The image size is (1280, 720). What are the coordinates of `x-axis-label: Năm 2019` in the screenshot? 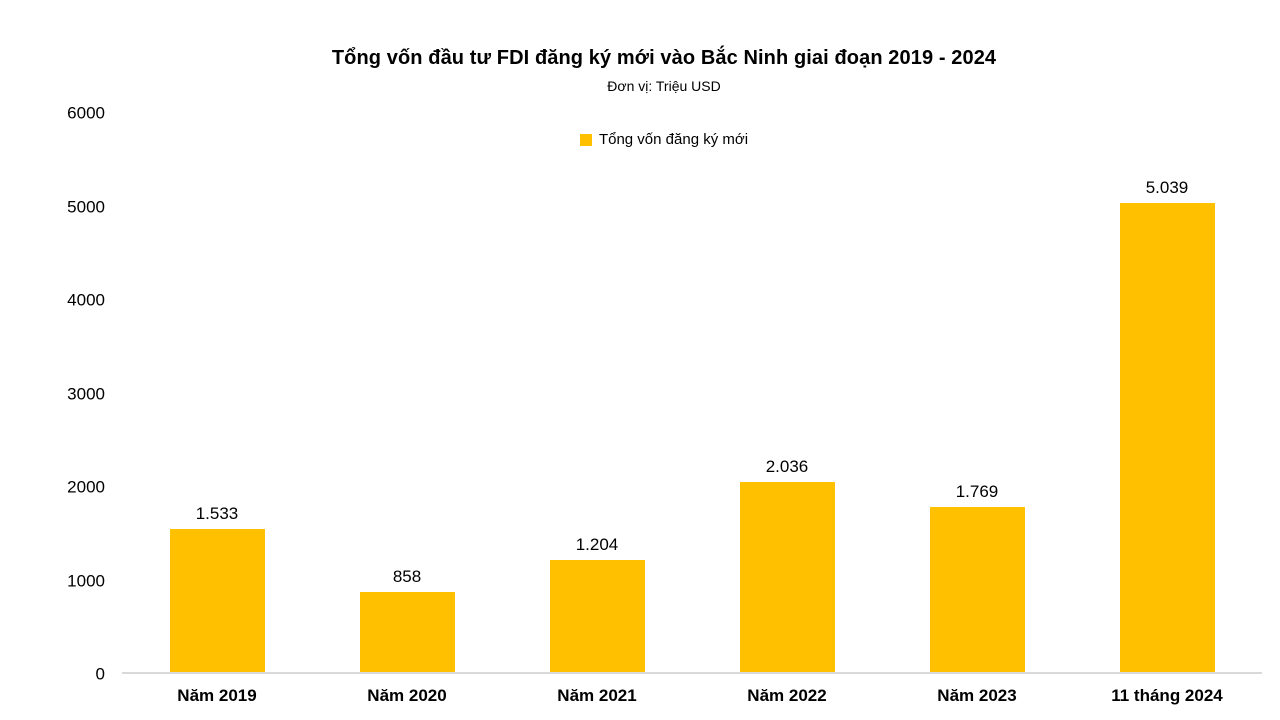 It's located at (217, 695).